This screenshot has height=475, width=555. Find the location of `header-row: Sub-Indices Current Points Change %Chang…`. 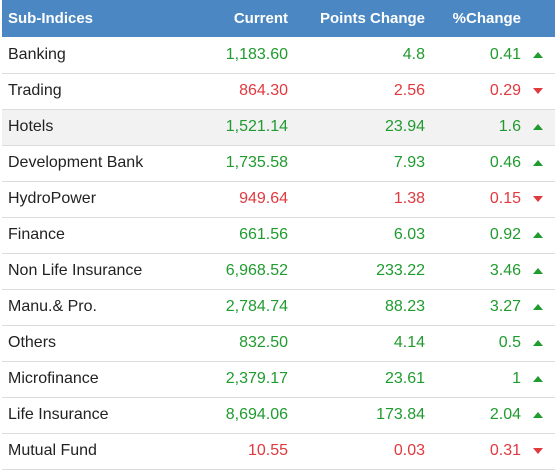

header-row: Sub-Indices Current Points Change %Chang… is located at coordinates (278, 18).